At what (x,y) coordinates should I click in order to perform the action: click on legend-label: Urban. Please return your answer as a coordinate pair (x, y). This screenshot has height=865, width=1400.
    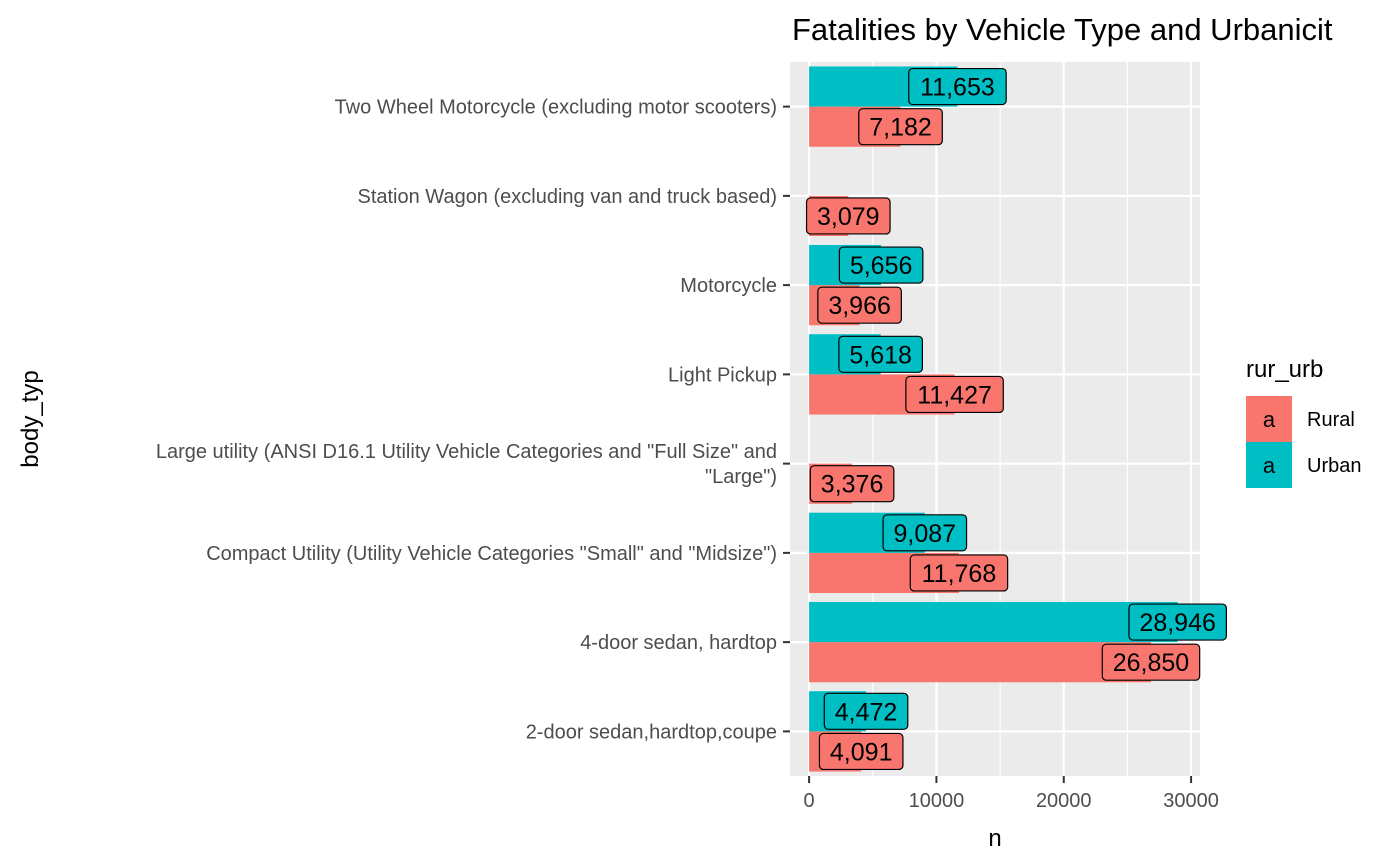
    Looking at the image, I should click on (1334, 466).